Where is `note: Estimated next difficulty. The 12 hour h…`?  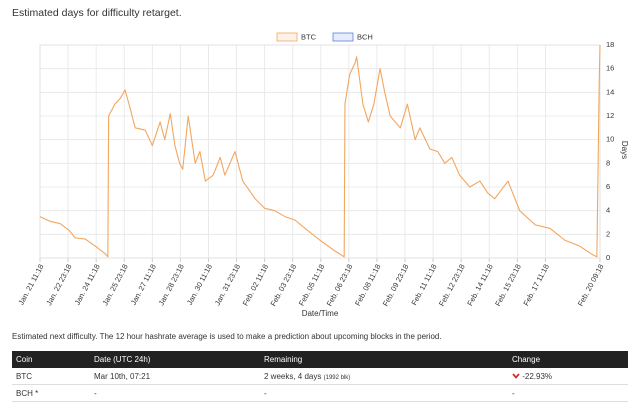
note: Estimated next difficulty. The 12 hour h… is located at coordinates (227, 336).